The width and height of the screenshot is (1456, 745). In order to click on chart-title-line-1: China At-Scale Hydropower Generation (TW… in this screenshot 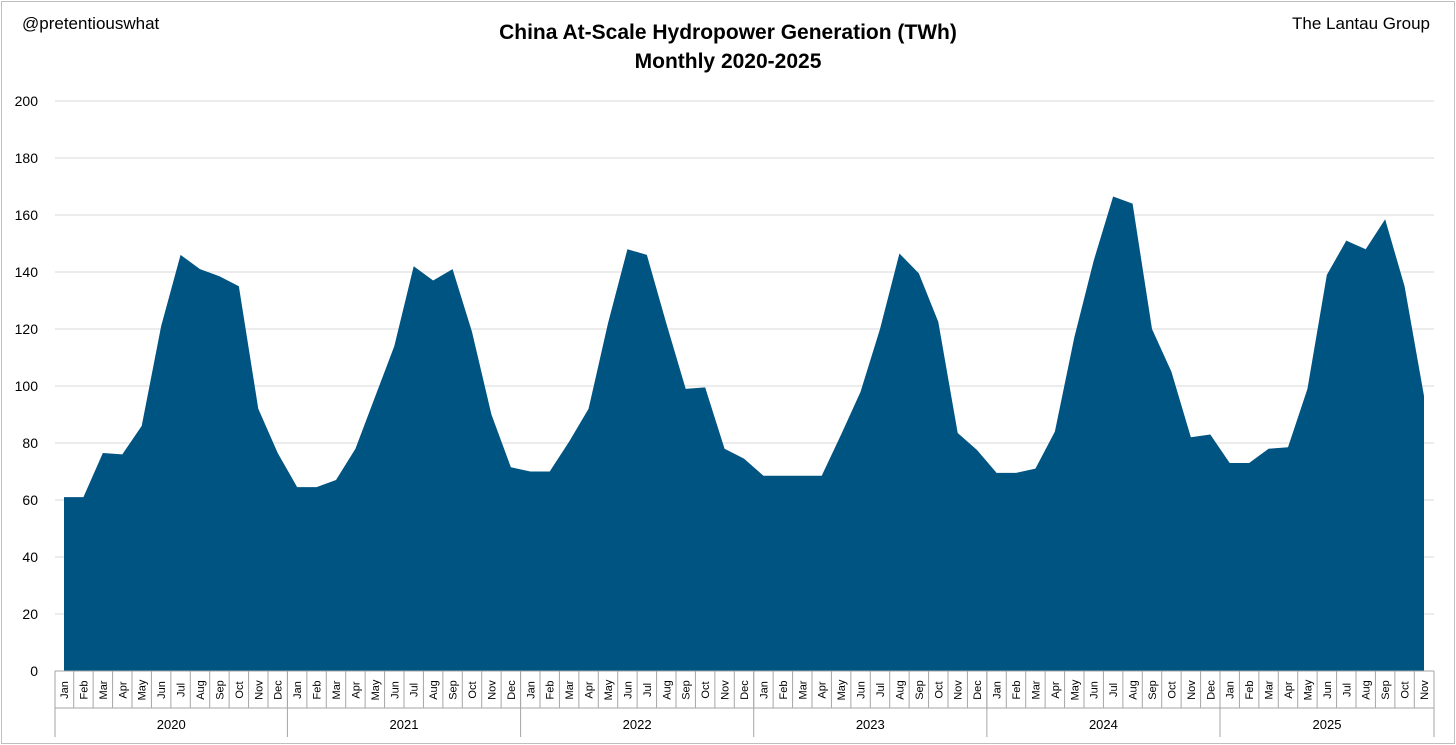, I will do `click(728, 32)`.